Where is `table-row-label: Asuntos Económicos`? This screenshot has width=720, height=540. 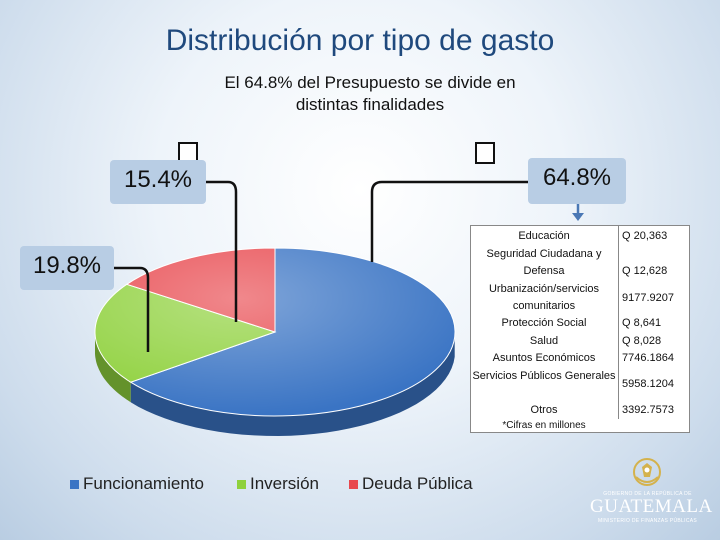
table-row-label: Asuntos Económicos is located at coordinates (544, 358).